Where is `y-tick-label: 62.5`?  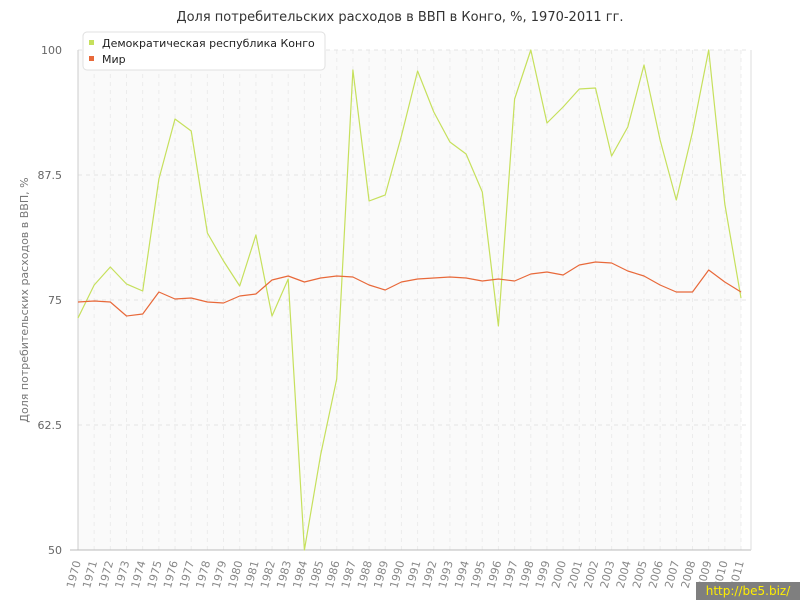 y-tick-label: 62.5 is located at coordinates (50, 425).